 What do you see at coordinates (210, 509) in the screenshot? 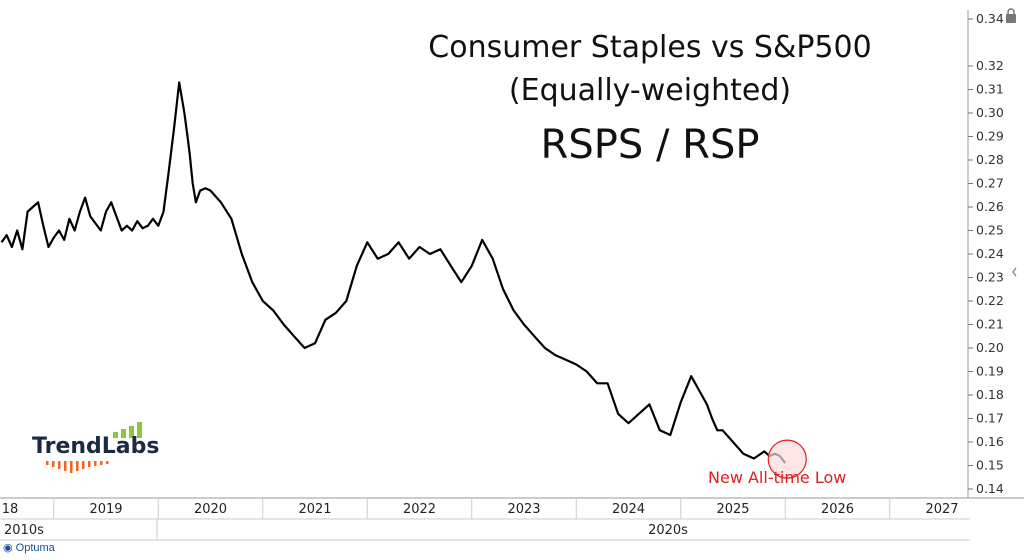
I see `x-tick-label: 2020` at bounding box center [210, 509].